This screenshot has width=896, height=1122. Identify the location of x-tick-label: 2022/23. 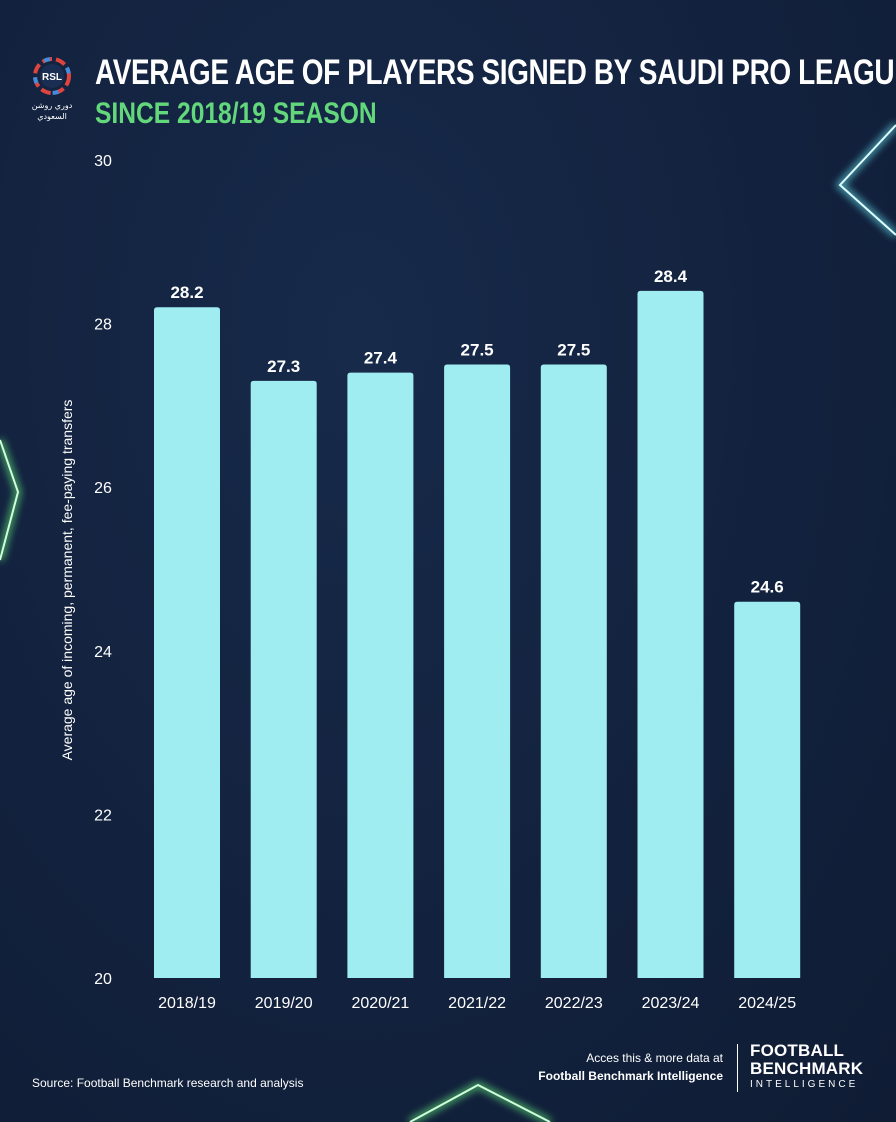
(574, 1003).